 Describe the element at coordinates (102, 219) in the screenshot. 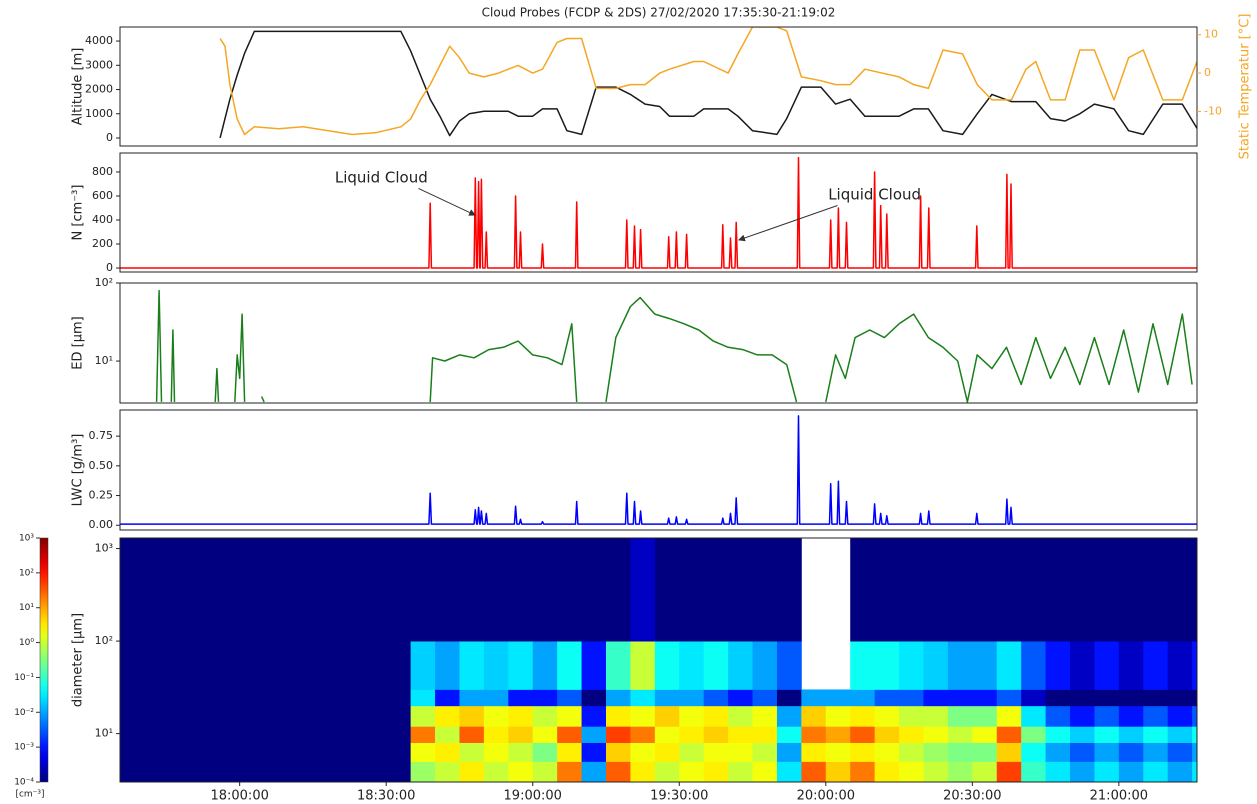

I see `y-tick-label: 400` at that location.